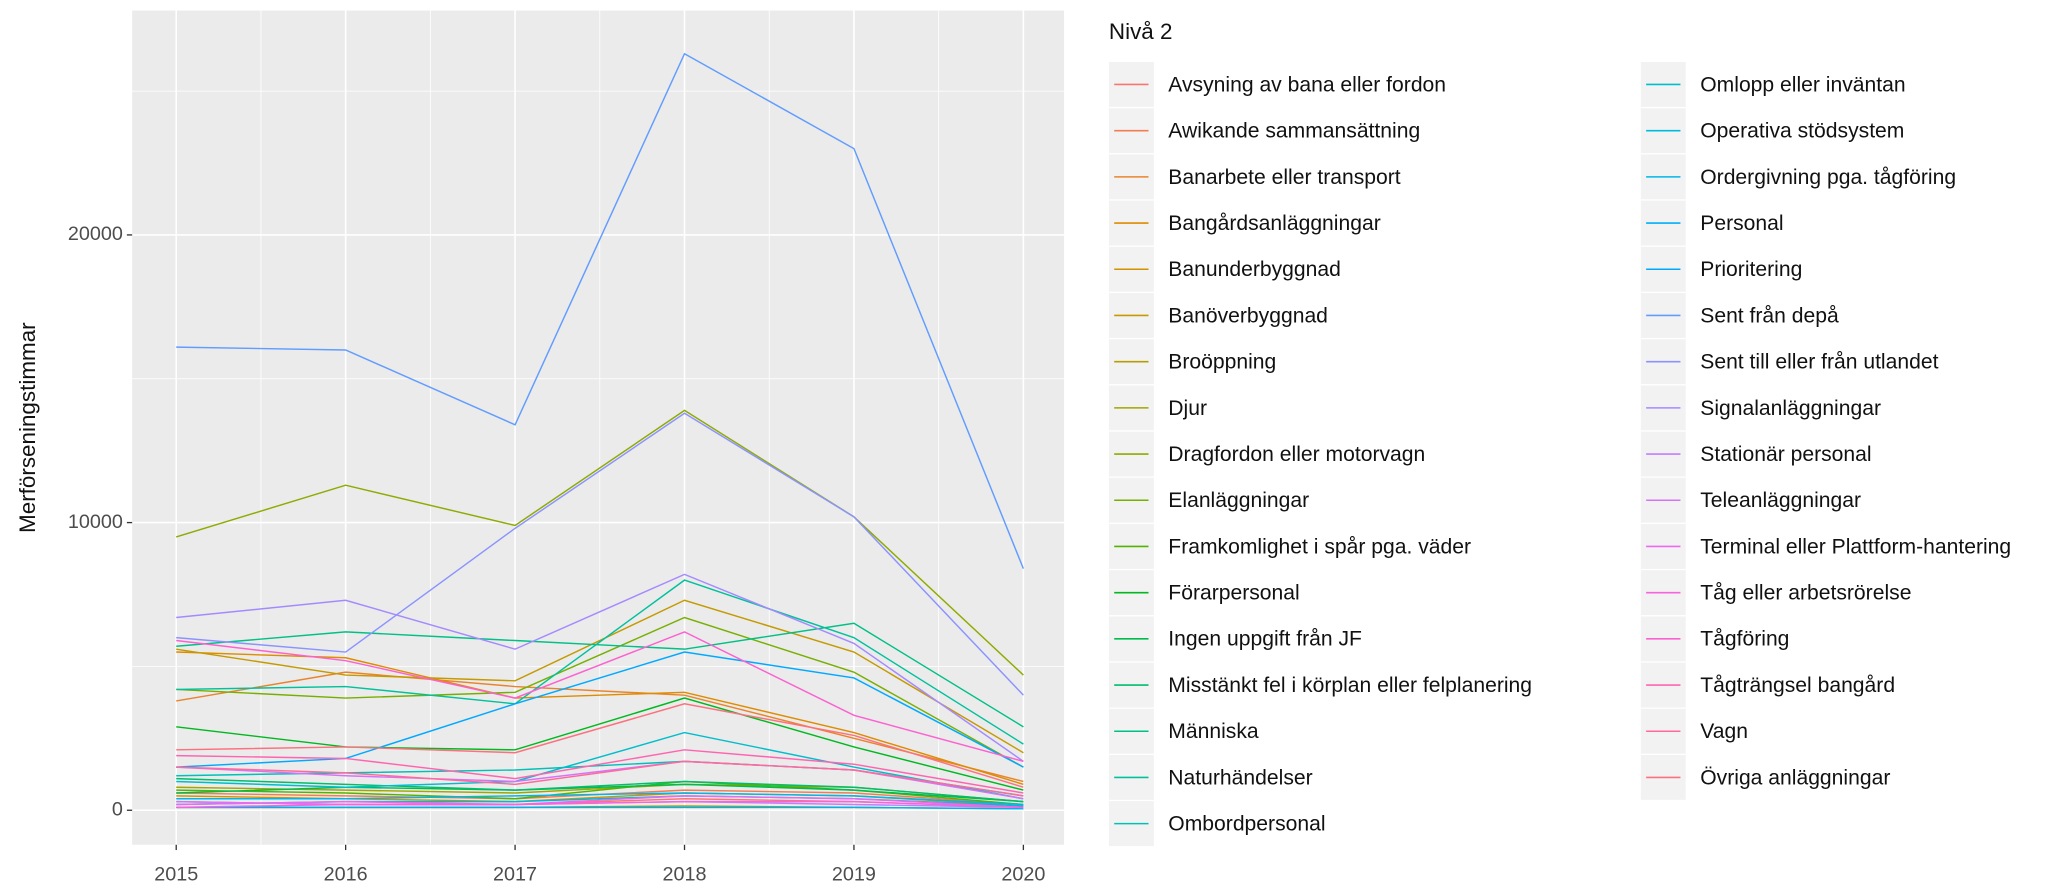 This screenshot has width=2070, height=887. What do you see at coordinates (1785, 454) in the screenshot?
I see `legend-label: Stationär personal` at bounding box center [1785, 454].